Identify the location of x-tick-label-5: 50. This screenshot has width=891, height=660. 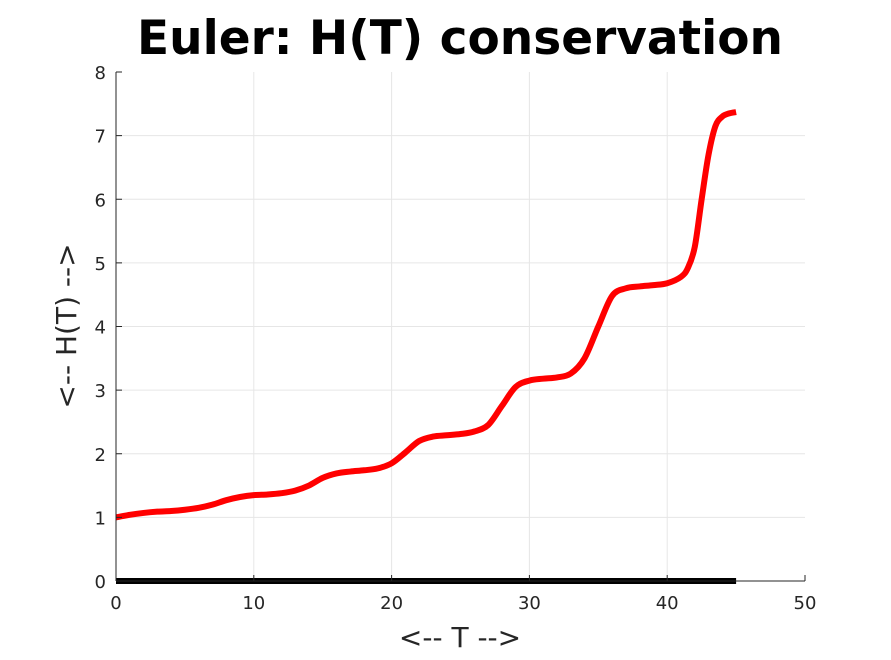
(805, 603).